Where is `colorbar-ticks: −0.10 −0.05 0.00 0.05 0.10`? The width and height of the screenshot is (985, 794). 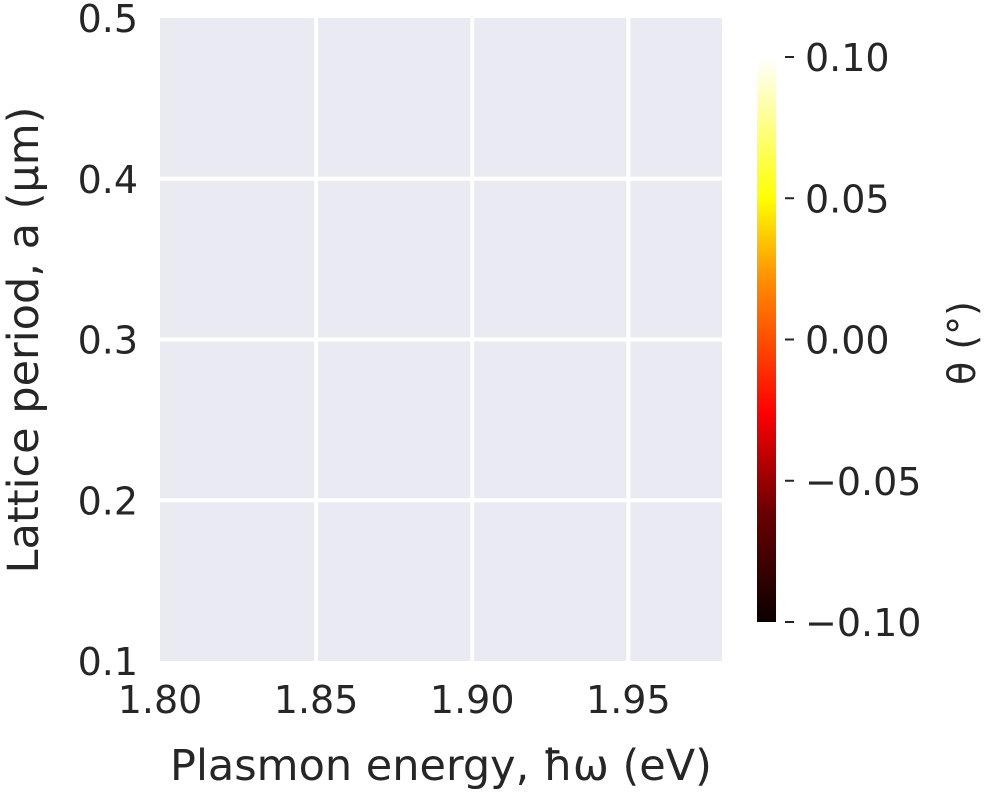
colorbar-ticks: −0.10 −0.05 0.00 0.05 0.10 is located at coordinates (853, 340).